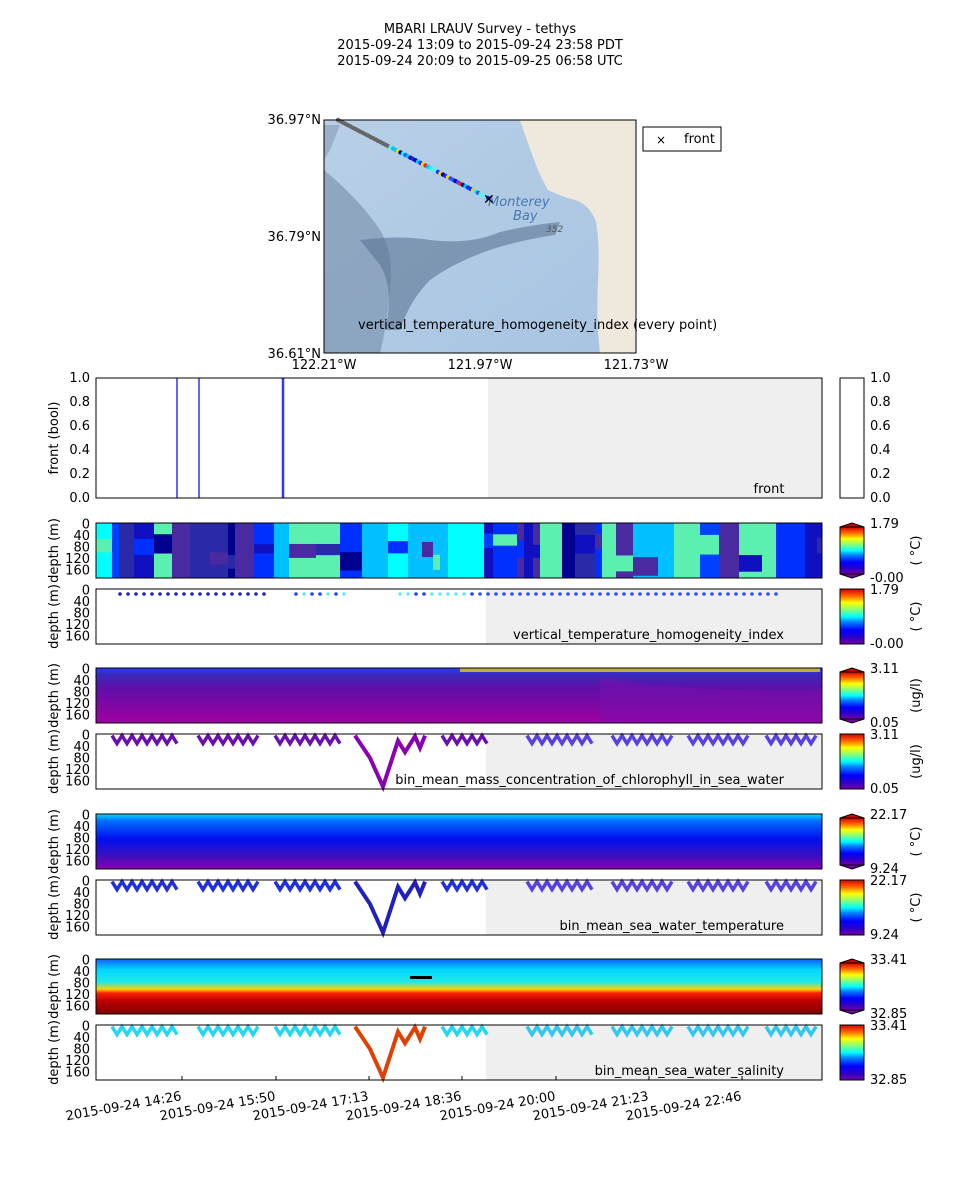 This screenshot has height=1200, width=960. Describe the element at coordinates (655, 438) in the screenshot. I see `shaded-region` at that location.